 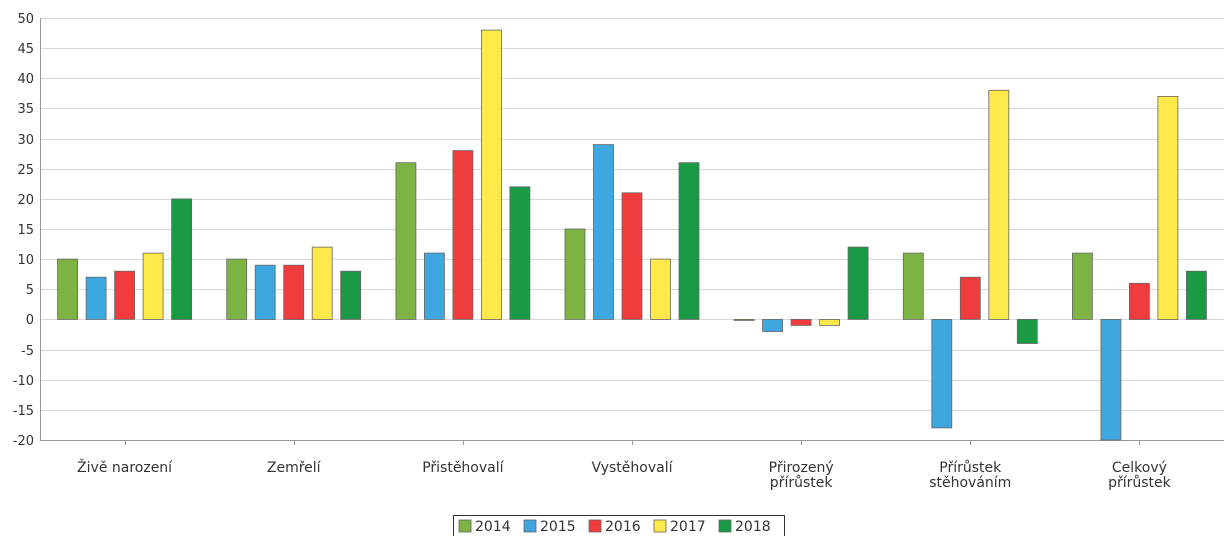 I want to click on x-category-label: Živě narození, so click(x=125, y=467).